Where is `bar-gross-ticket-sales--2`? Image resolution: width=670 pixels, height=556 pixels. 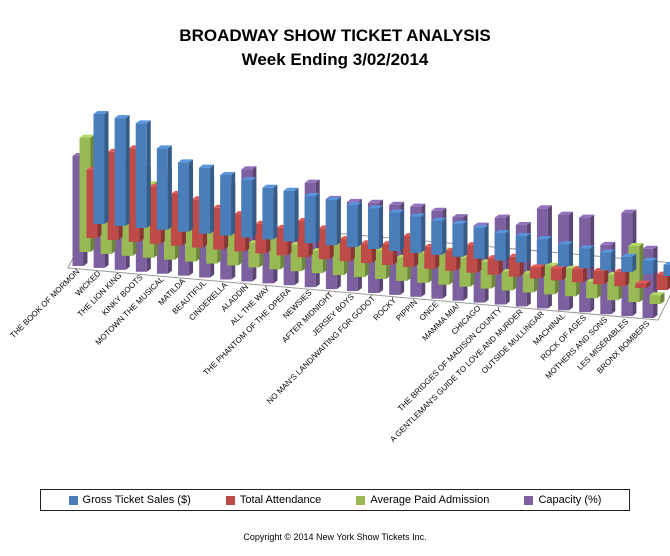 bar-gross-ticket-sales--2 is located at coordinates (143, 174).